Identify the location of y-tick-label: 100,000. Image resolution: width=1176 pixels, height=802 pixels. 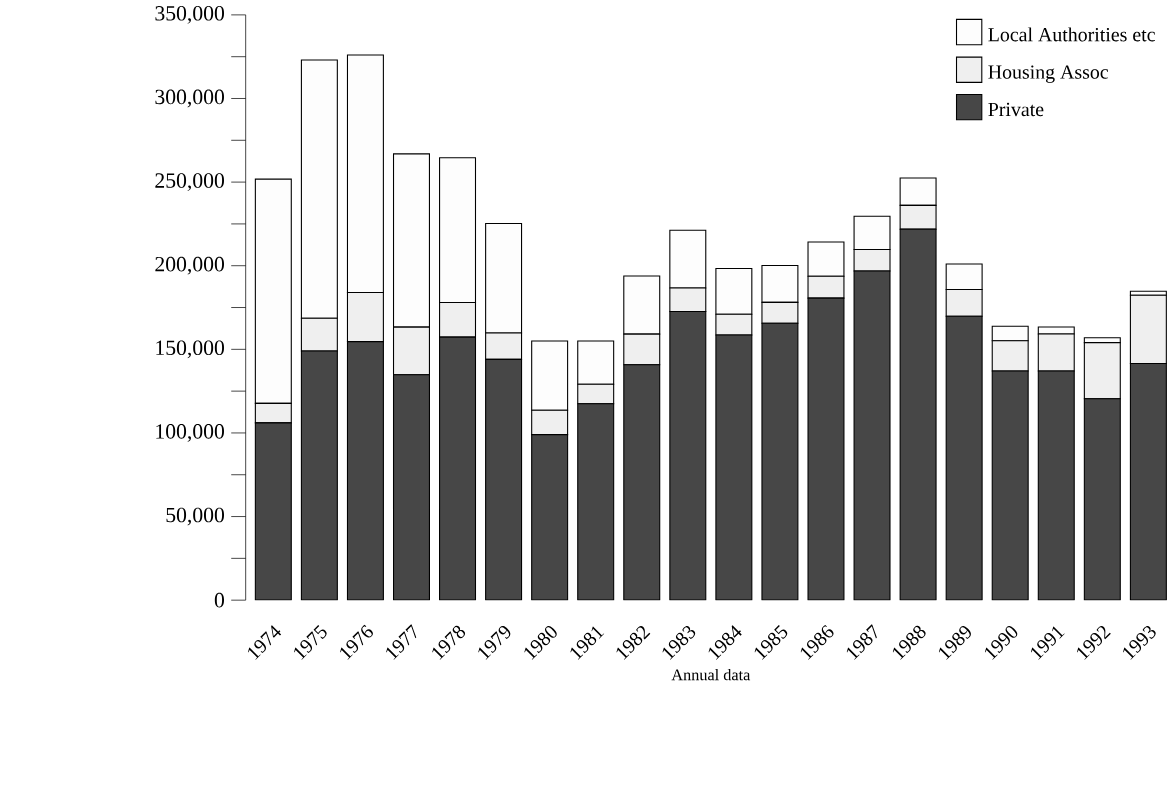
(190, 432).